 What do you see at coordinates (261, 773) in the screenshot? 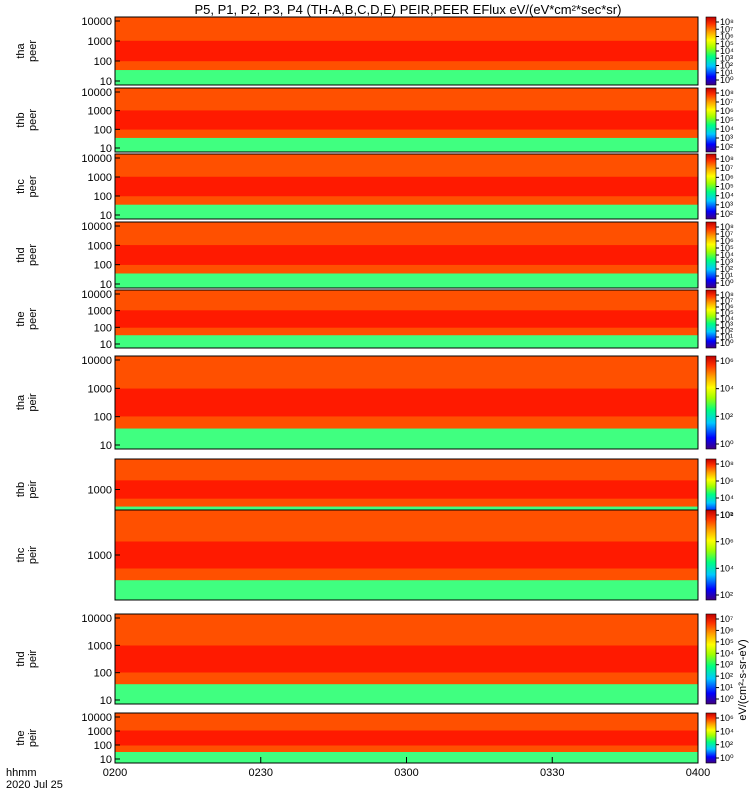
I see `x-tick-label: 0230` at bounding box center [261, 773].